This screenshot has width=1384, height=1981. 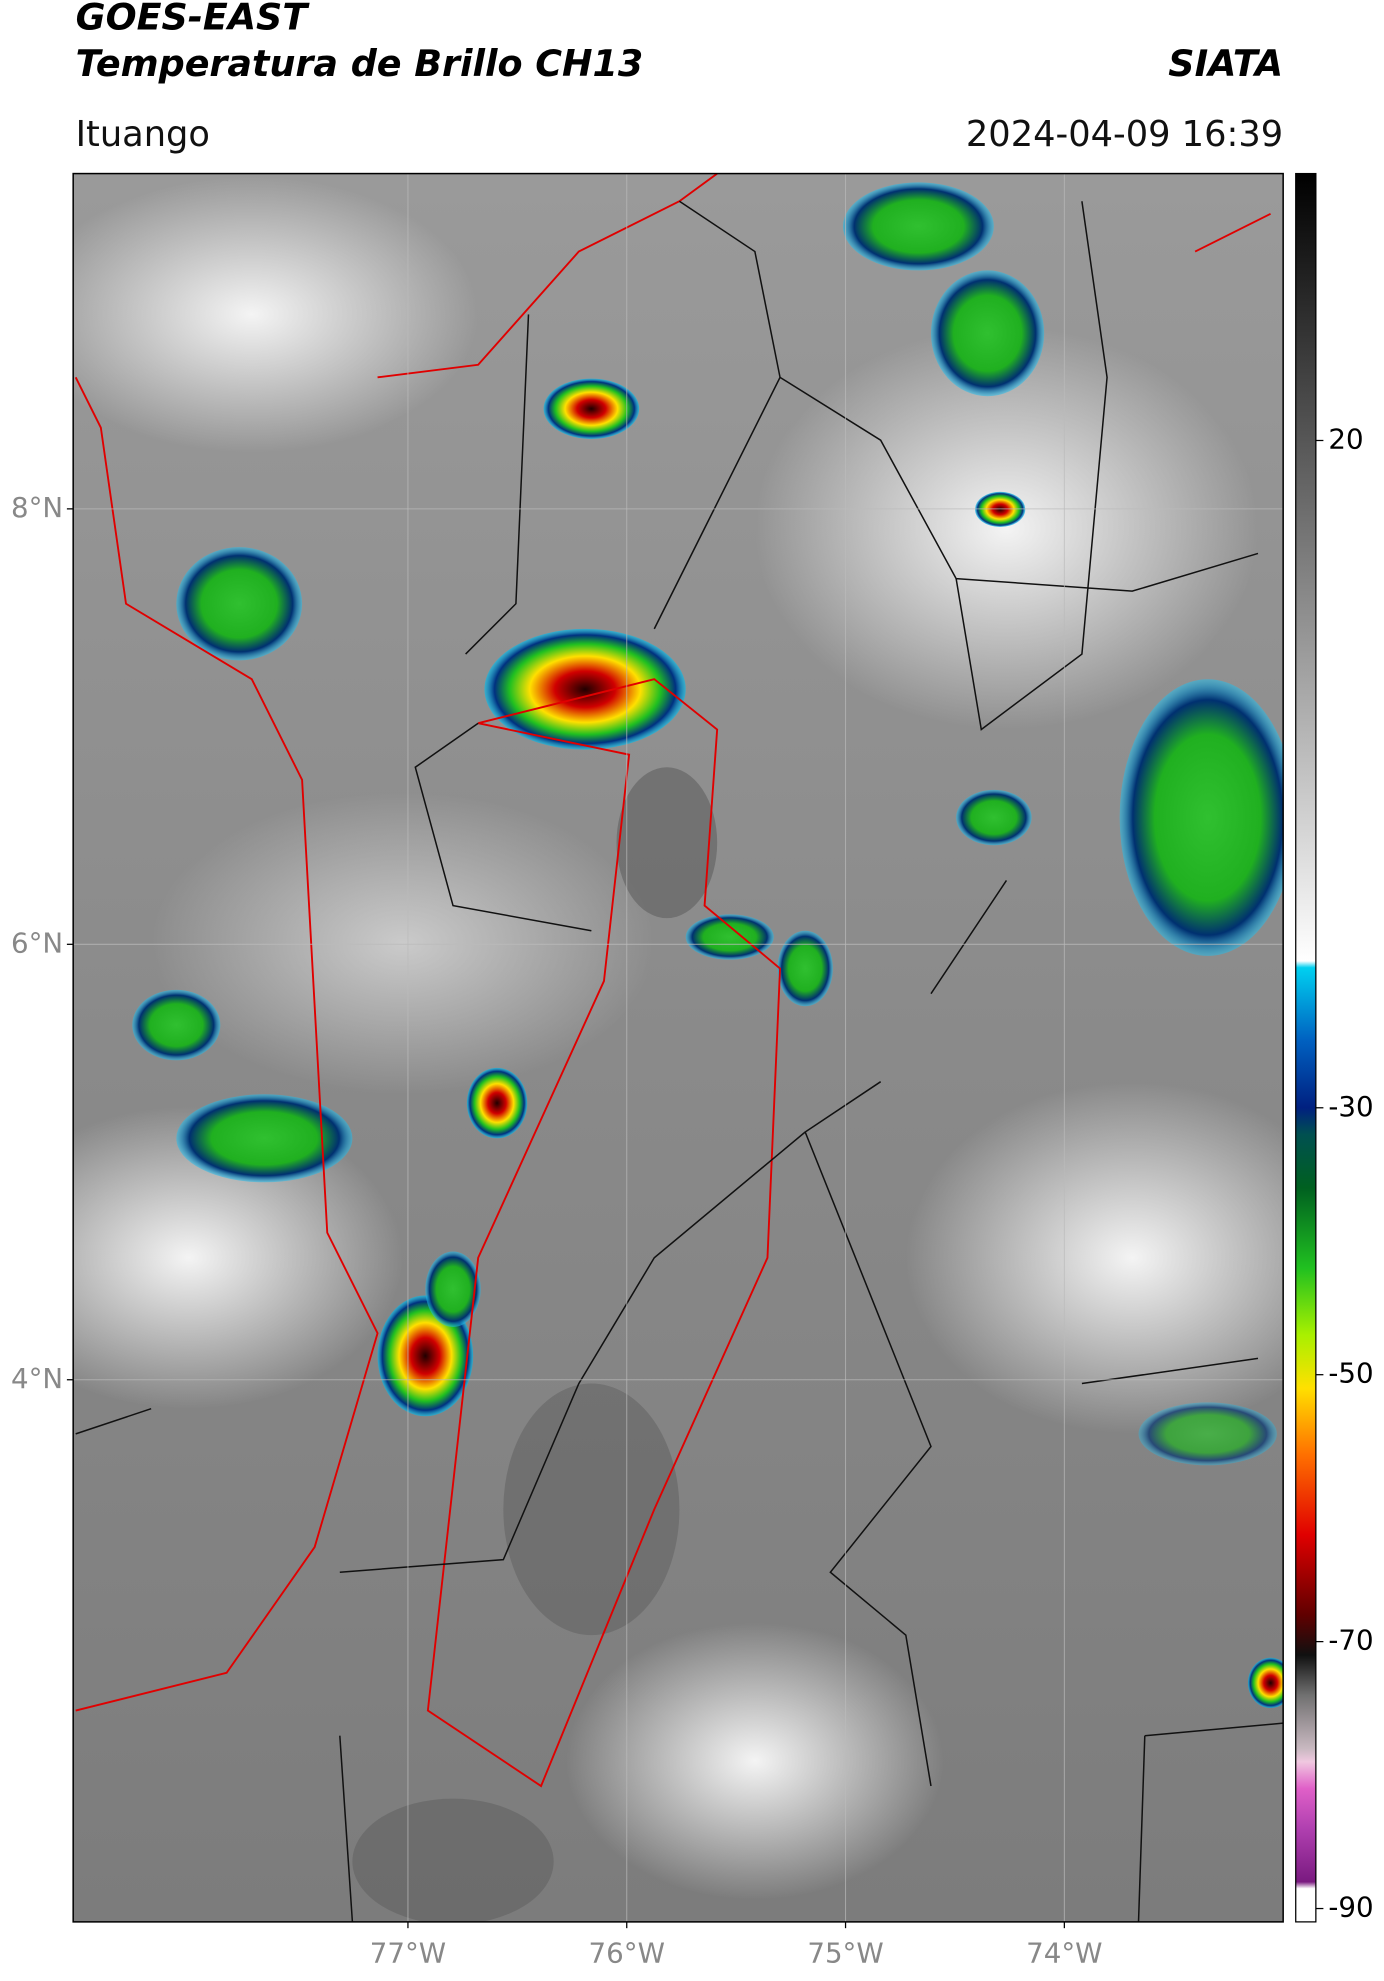 I want to click on y-tick-label: 8°N, so click(x=37, y=507).